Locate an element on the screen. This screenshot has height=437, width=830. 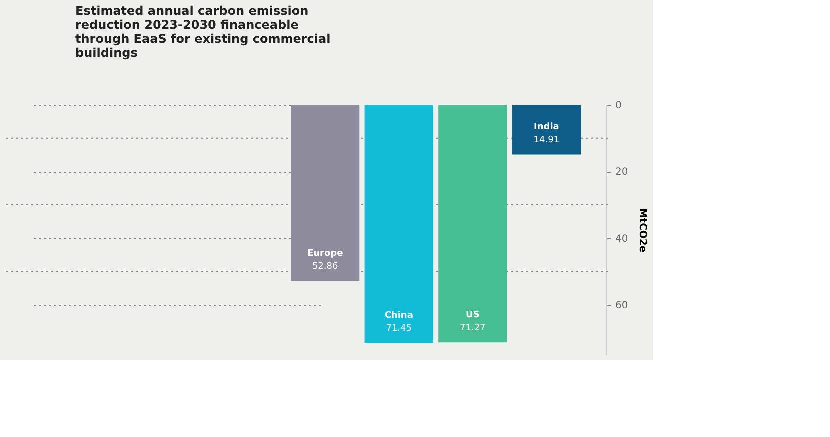
x-tick-label: China is located at coordinates (399, 316).